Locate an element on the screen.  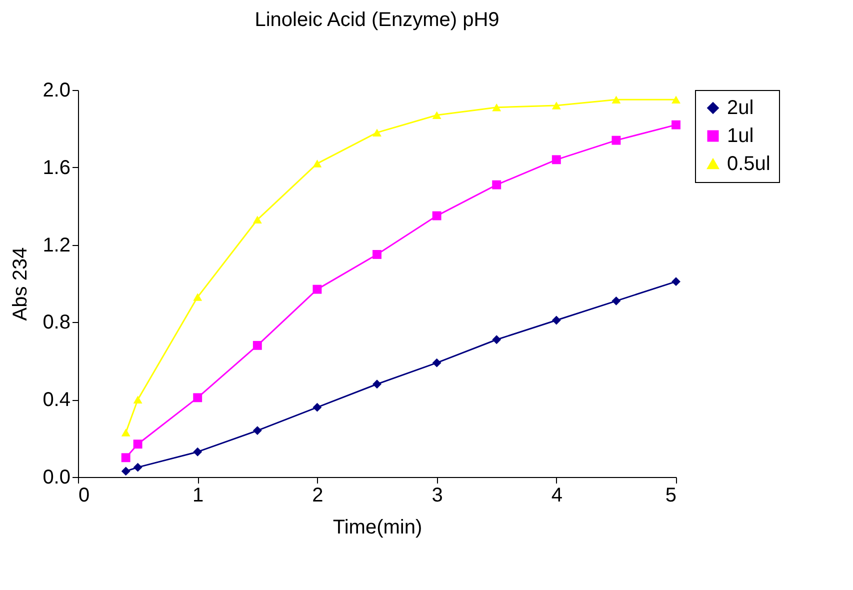
x-axis-title: Time(min) is located at coordinates (377, 527).